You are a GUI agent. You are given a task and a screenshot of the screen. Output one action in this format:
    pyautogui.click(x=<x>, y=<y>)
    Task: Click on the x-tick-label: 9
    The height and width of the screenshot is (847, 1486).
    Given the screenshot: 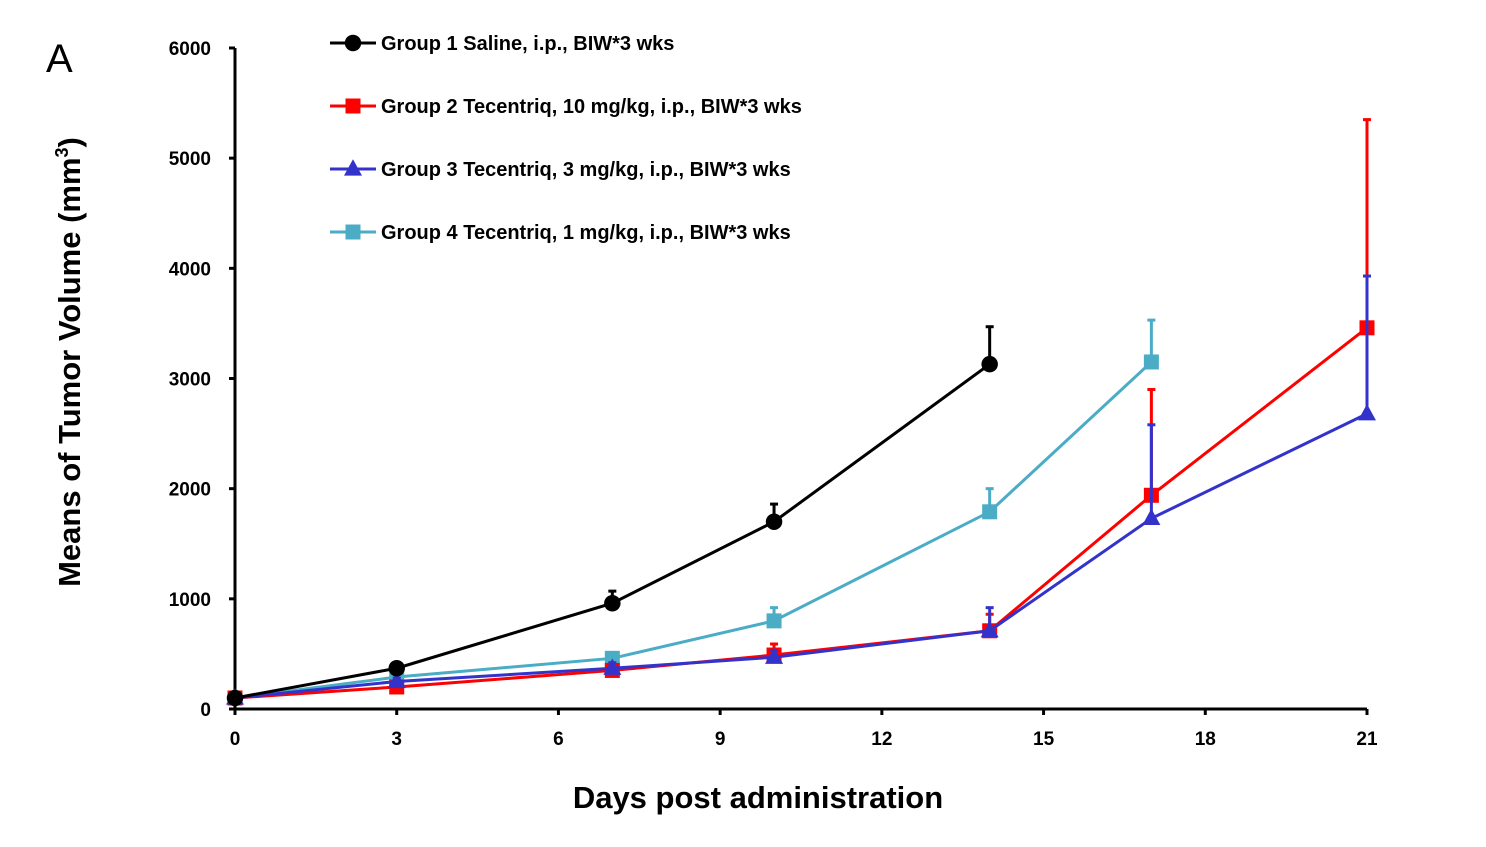 What is the action you would take?
    pyautogui.click(x=720, y=739)
    